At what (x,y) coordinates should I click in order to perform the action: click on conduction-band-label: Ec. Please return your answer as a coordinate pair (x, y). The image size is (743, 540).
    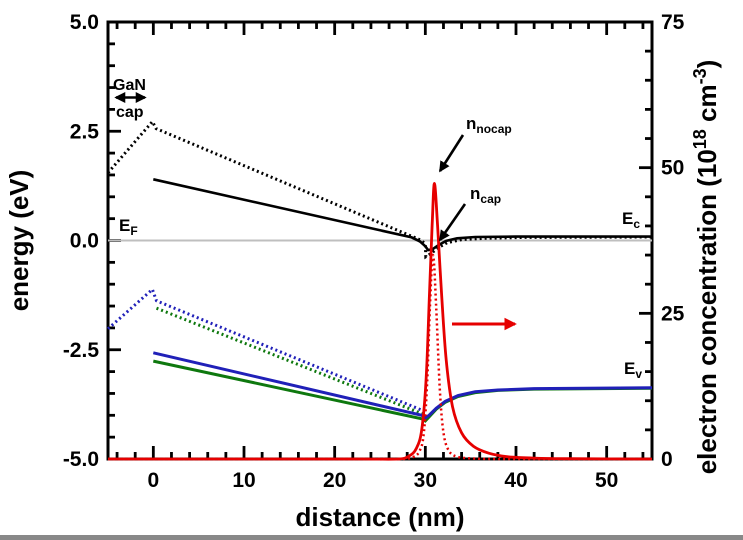
    Looking at the image, I should click on (631, 220).